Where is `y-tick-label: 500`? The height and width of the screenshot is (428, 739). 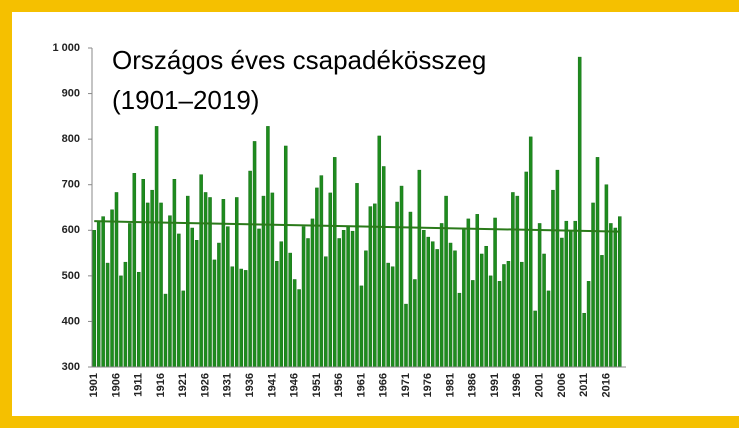 y-tick-label: 500 is located at coordinates (71, 276).